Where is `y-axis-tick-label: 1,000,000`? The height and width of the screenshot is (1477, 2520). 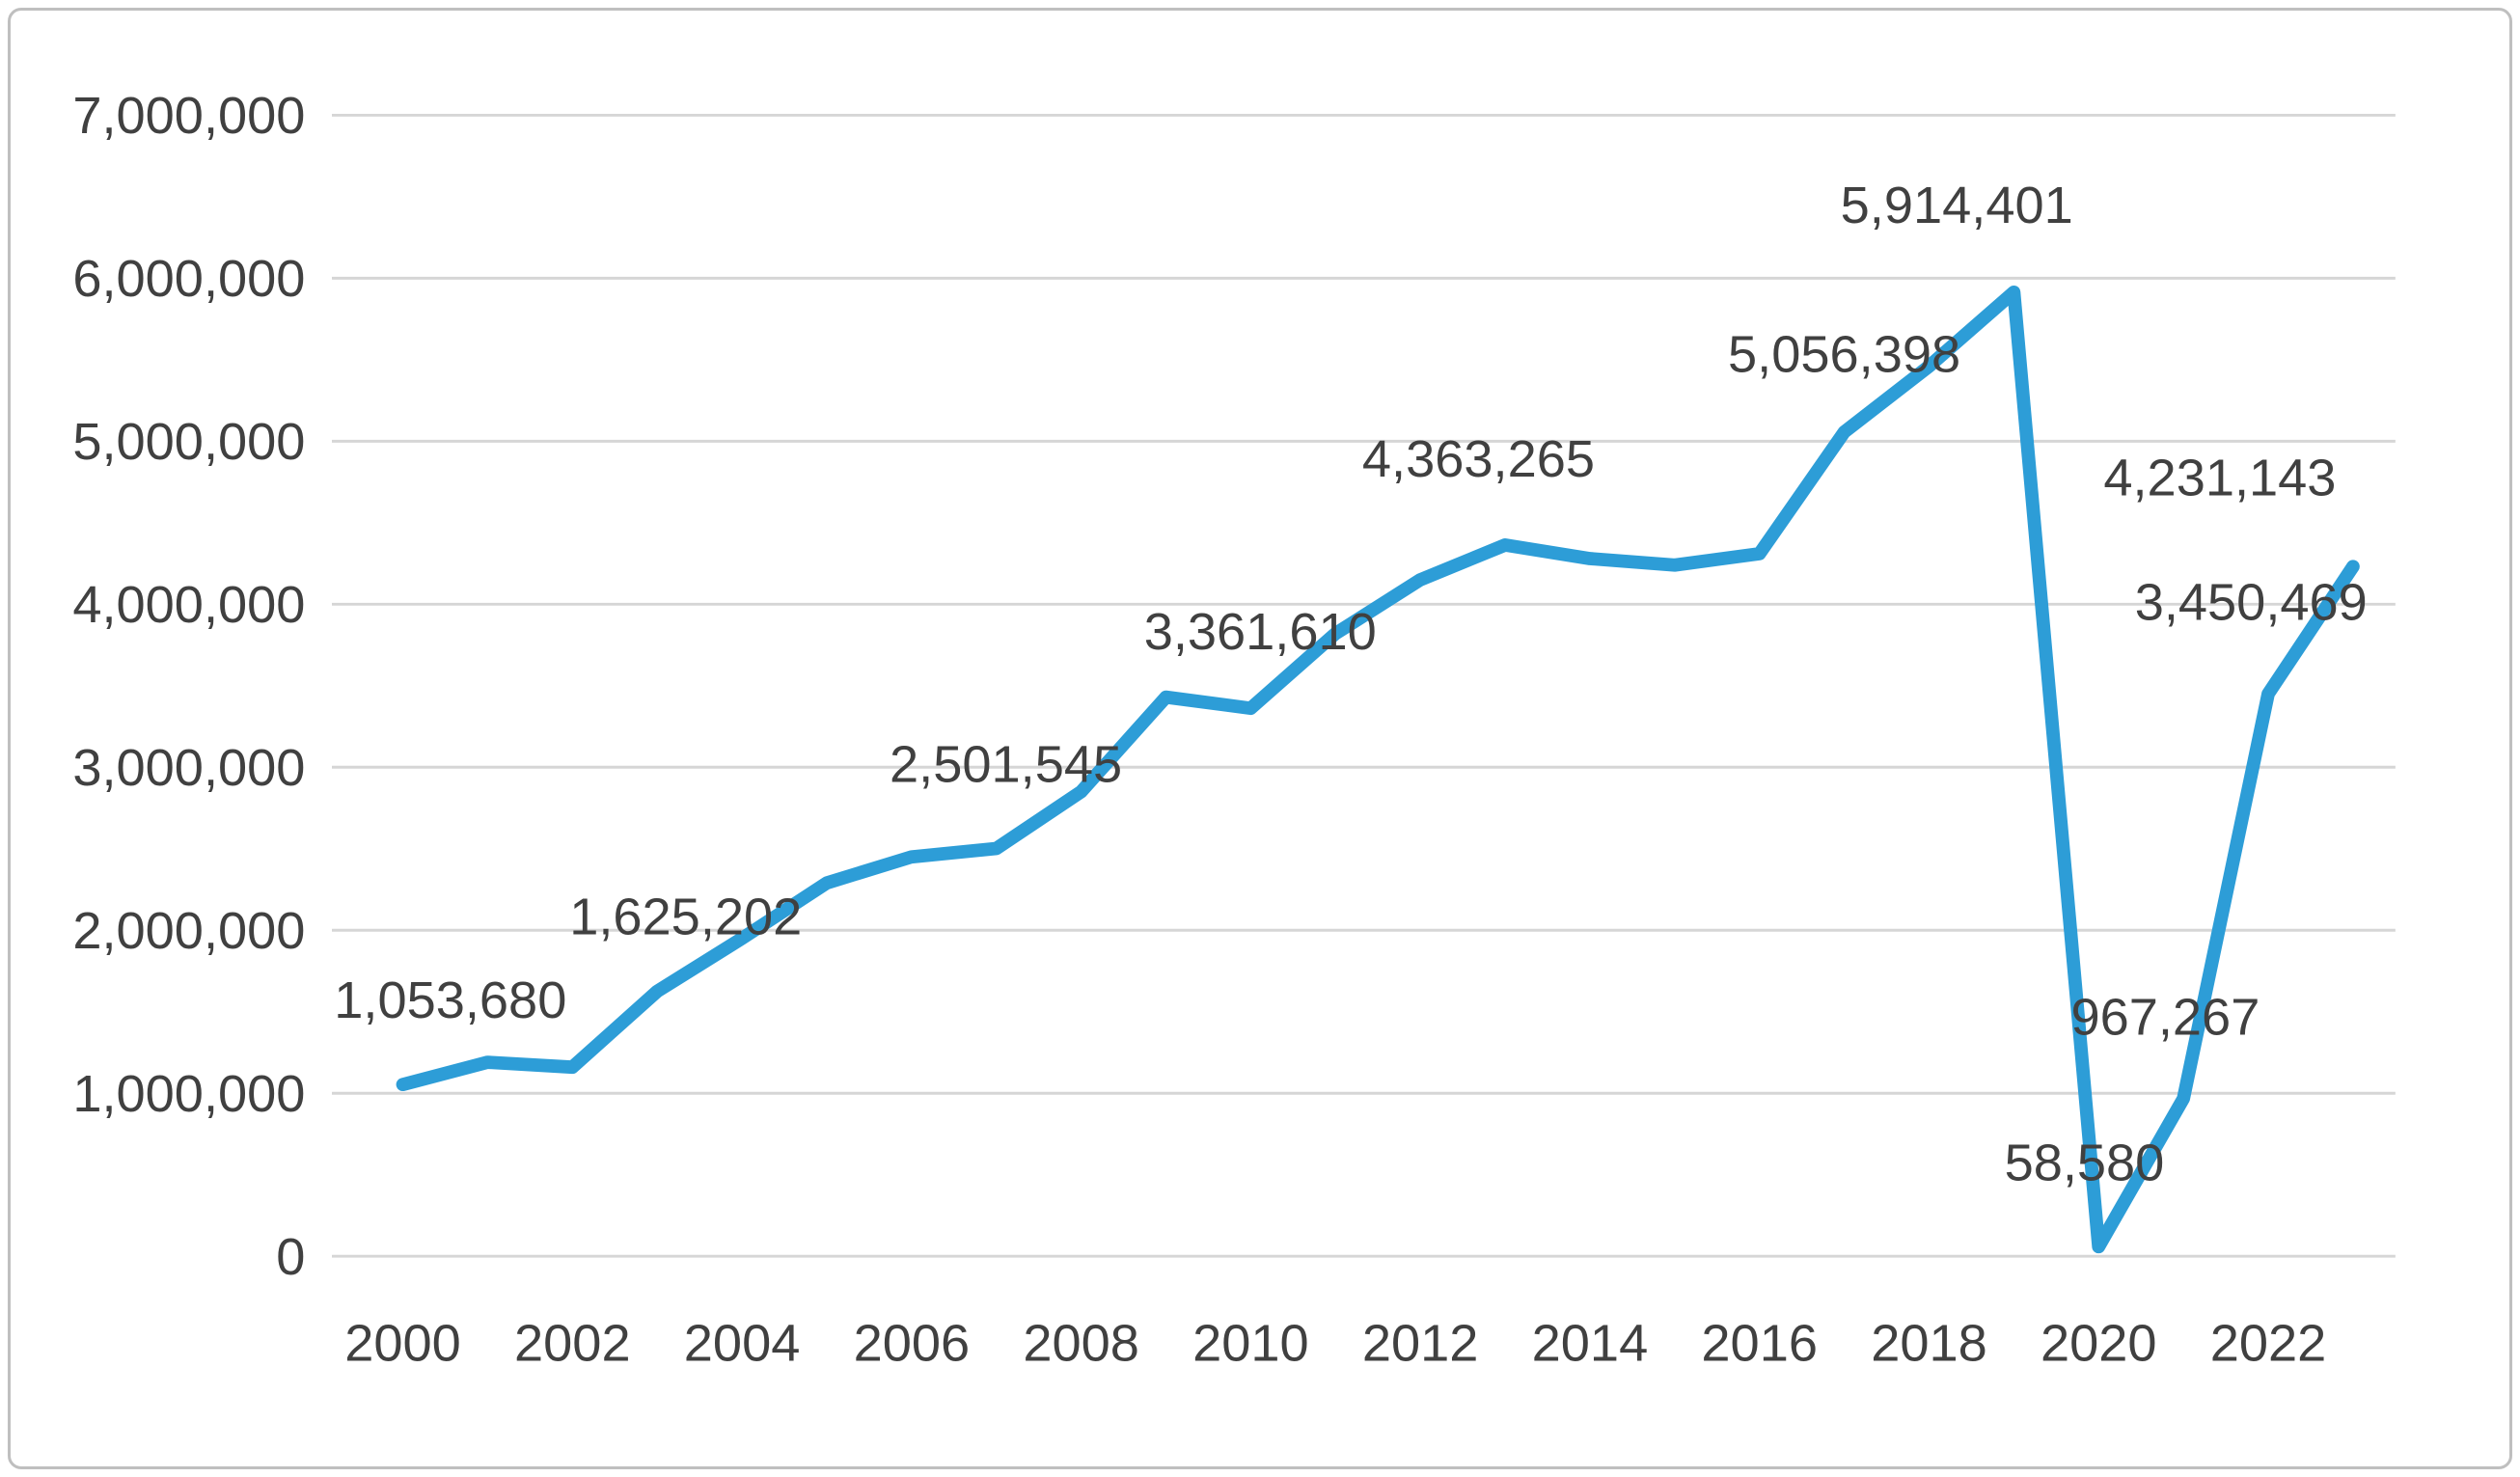
y-axis-tick-label: 1,000,000 is located at coordinates (189, 1094).